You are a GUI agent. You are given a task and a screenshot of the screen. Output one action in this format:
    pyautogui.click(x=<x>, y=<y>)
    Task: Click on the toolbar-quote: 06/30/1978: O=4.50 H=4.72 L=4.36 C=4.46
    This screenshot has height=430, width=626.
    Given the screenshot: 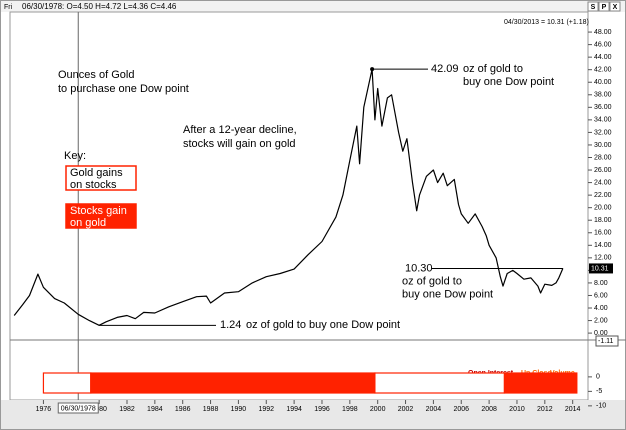 What is the action you would take?
    pyautogui.click(x=99, y=6)
    